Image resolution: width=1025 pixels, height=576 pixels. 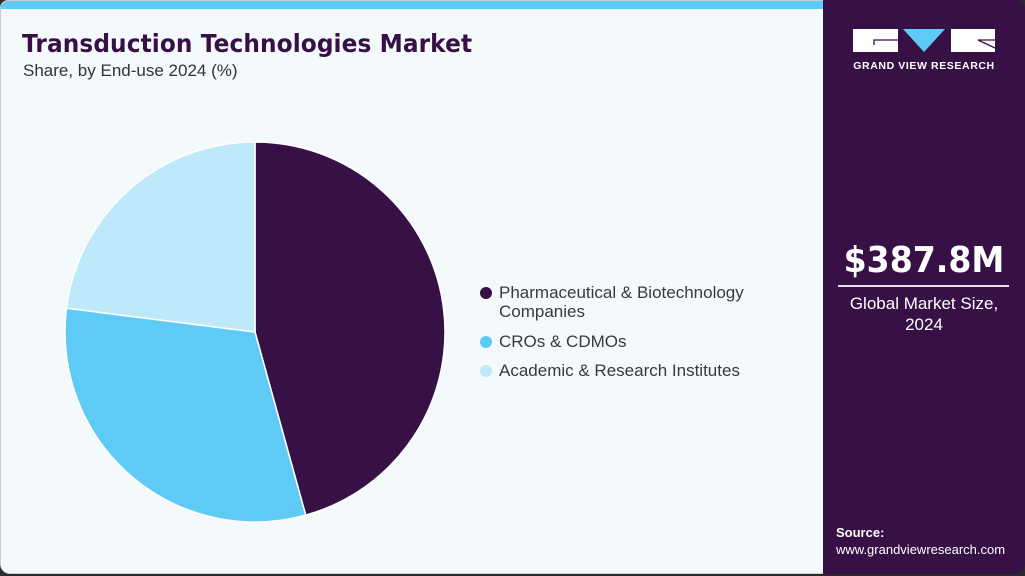 I want to click on legend-item-academic: Academic & Research Institutes, so click(x=639, y=370).